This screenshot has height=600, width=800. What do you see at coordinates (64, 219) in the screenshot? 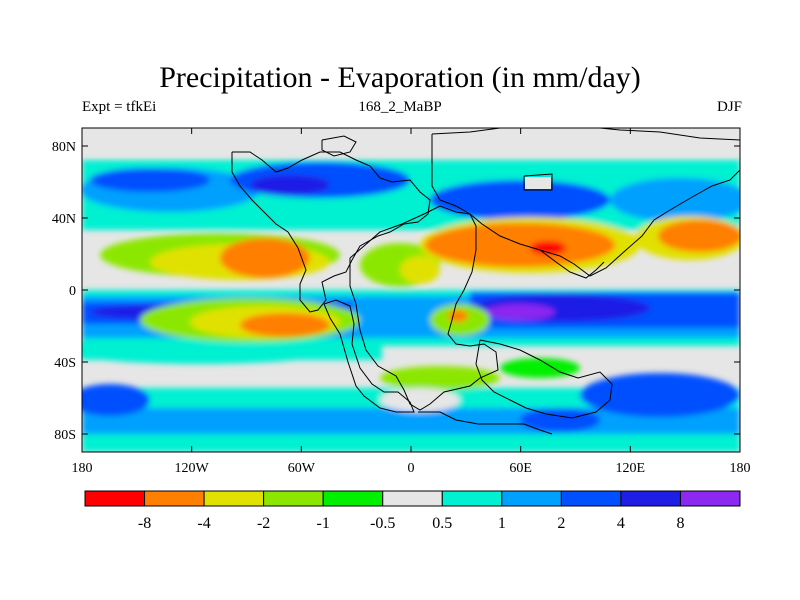
I see `y-tick-label: 40N` at bounding box center [64, 219].